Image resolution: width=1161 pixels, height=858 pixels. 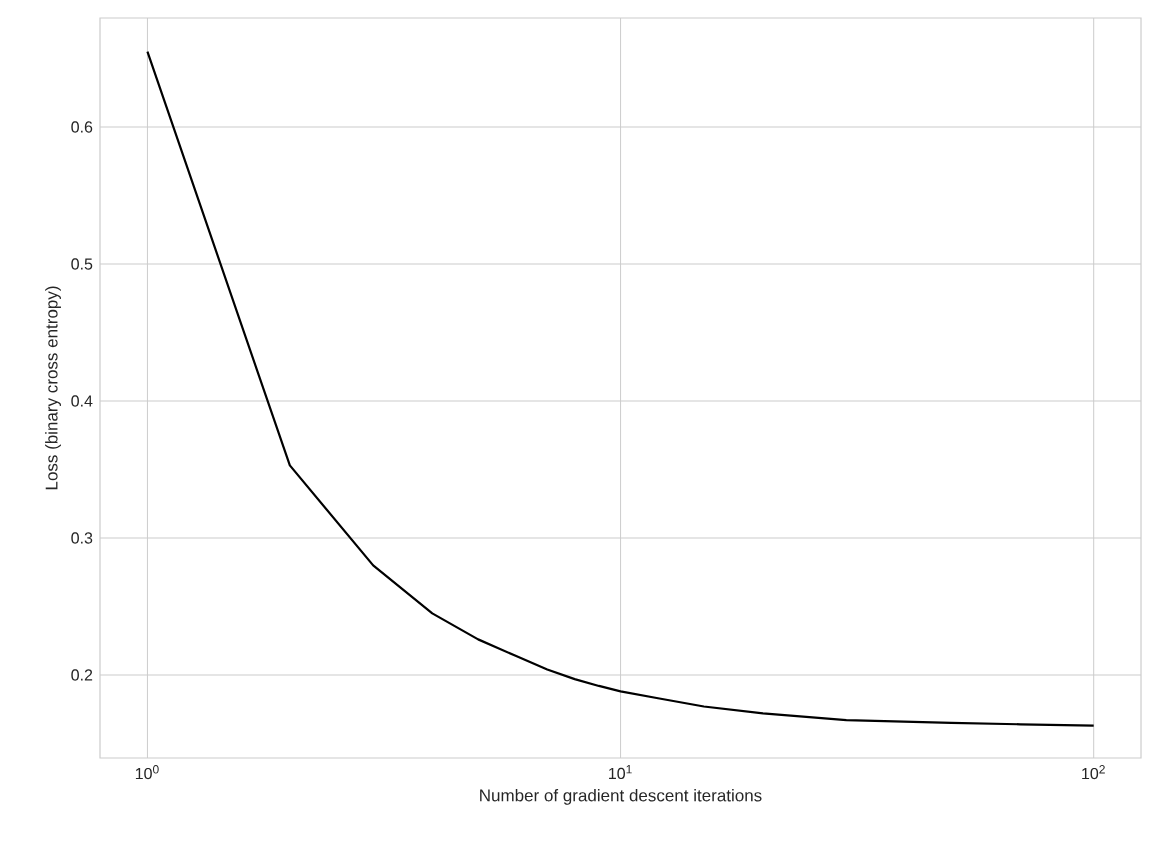 What do you see at coordinates (620, 772) in the screenshot?
I see `x-tick-label: 10$^{1}$` at bounding box center [620, 772].